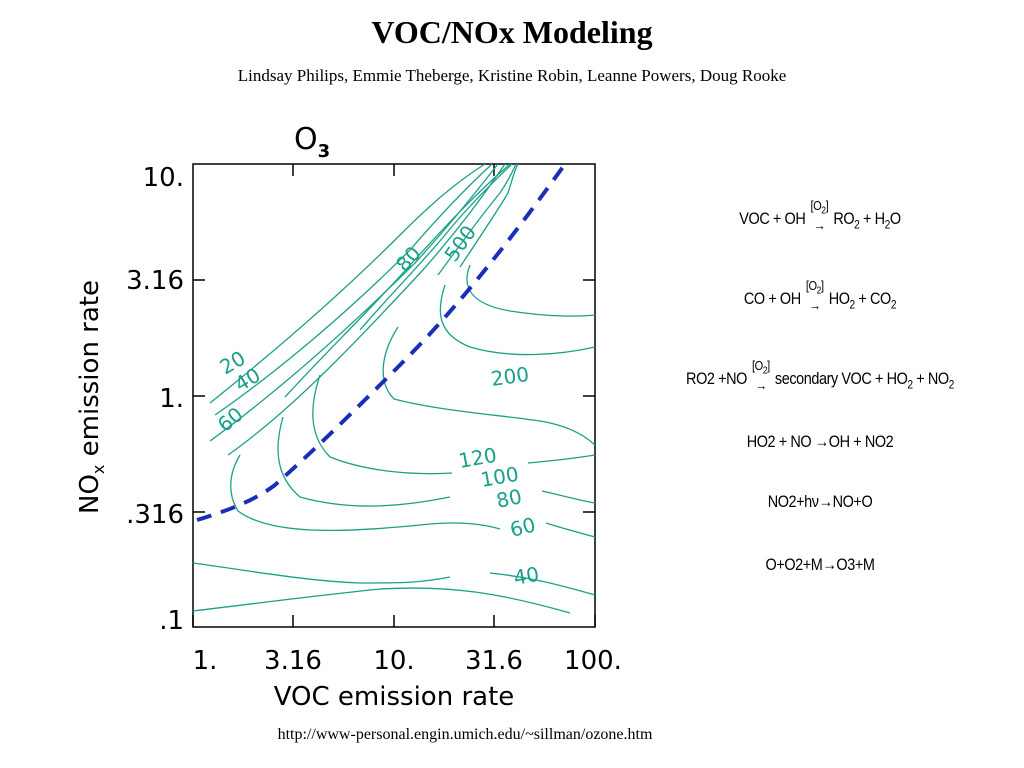  What do you see at coordinates (312, 142) in the screenshot?
I see `plot-species-title: O3` at bounding box center [312, 142].